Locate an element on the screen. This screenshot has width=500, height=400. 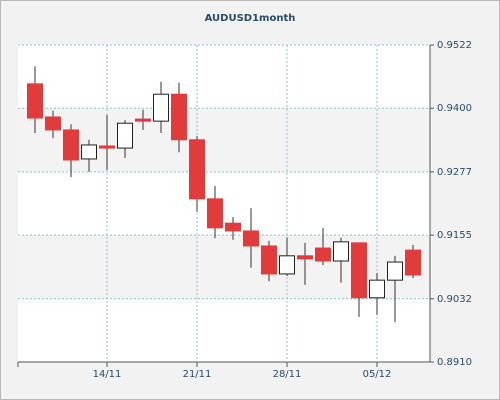
y-tick-label: 0.9277 is located at coordinates (454, 172).